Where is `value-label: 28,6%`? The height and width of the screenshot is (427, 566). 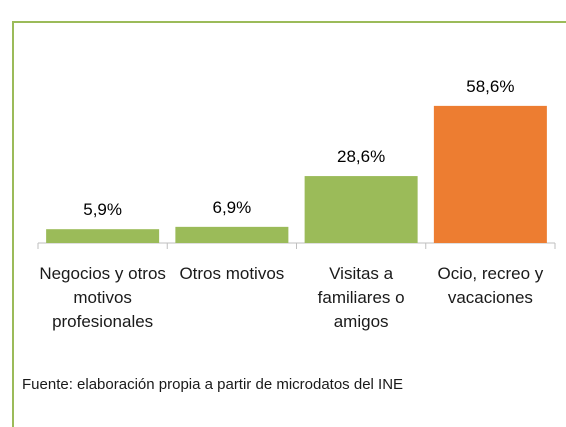 value-label: 28,6% is located at coordinates (361, 156).